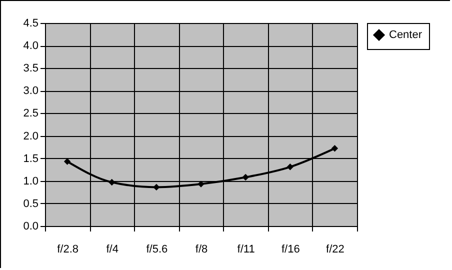  What do you see at coordinates (30, 68) in the screenshot?
I see `y-tick-label: 3.5` at bounding box center [30, 68].